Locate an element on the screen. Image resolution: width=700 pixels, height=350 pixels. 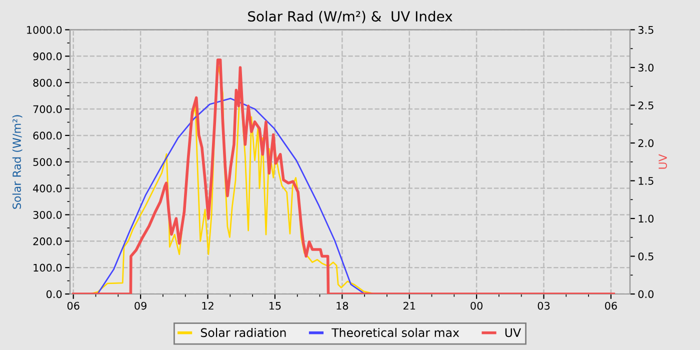
y2-tick-label: 1.0 is located at coordinates (646, 218).